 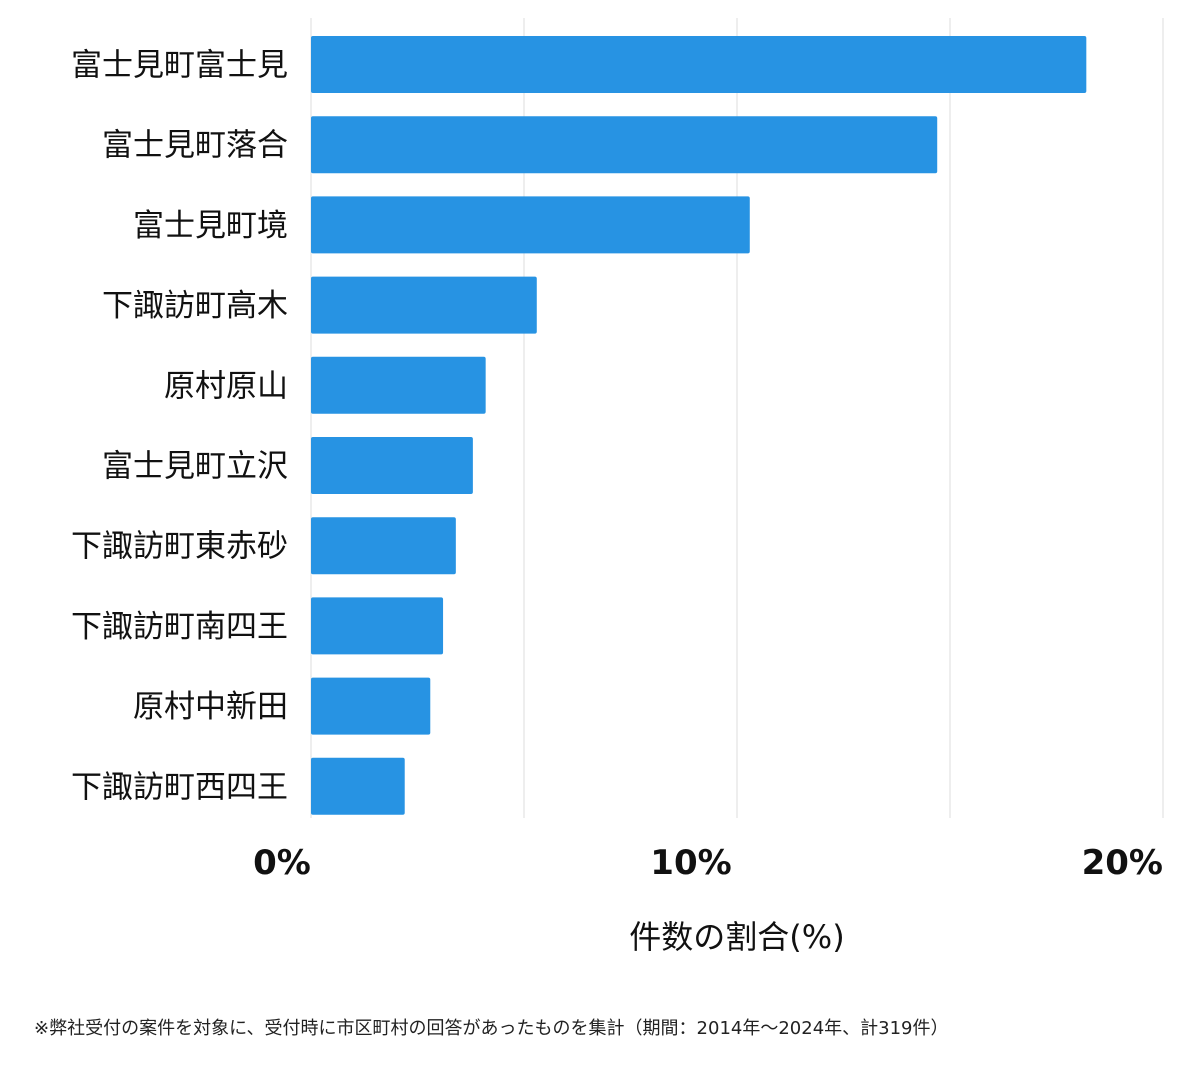 I want to click on category-label: 下諏訪町東赤砂, so click(x=179, y=547).